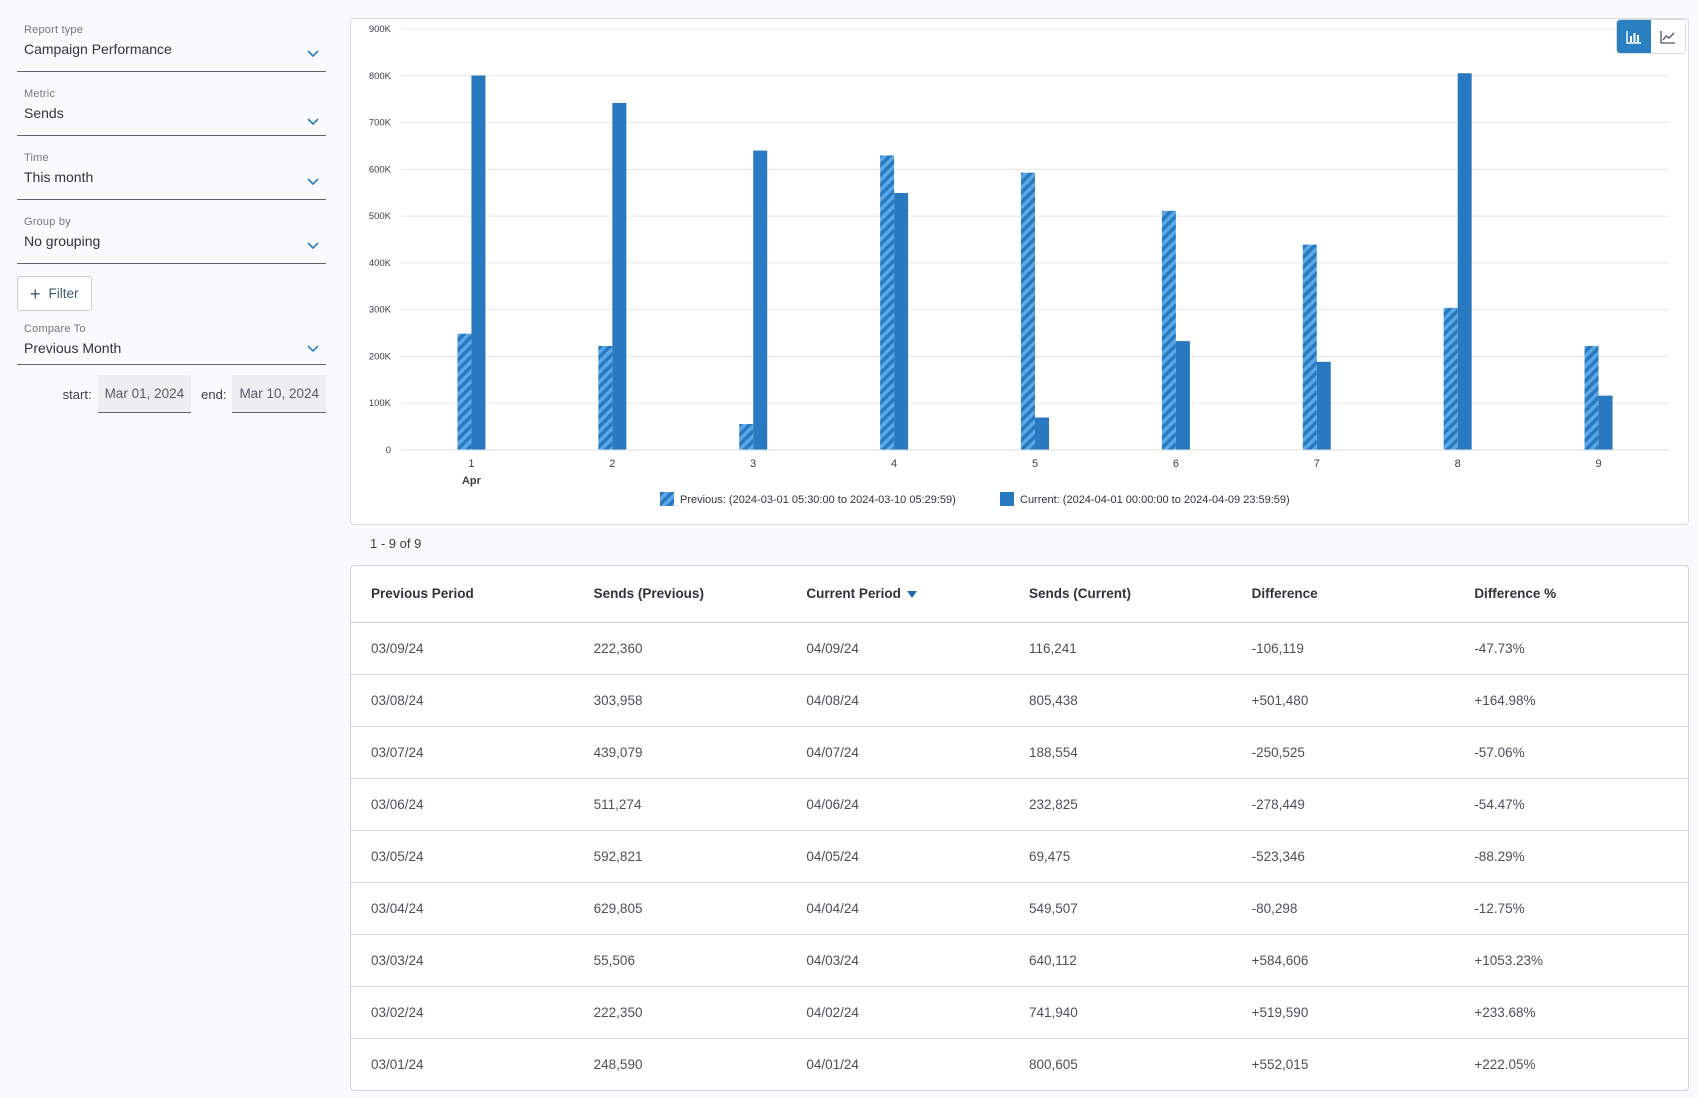 This screenshot has height=1098, width=1699. Describe the element at coordinates (279, 394) in the screenshot. I see `end-date-input: Mar 10, 2024` at that location.